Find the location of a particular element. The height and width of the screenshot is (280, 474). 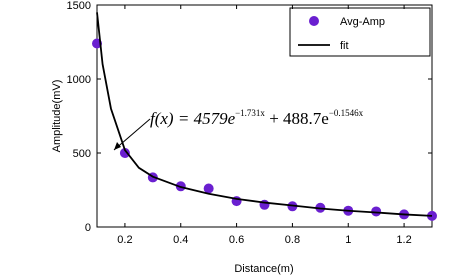

legend: Avg-Amp fit is located at coordinates (341, 34).